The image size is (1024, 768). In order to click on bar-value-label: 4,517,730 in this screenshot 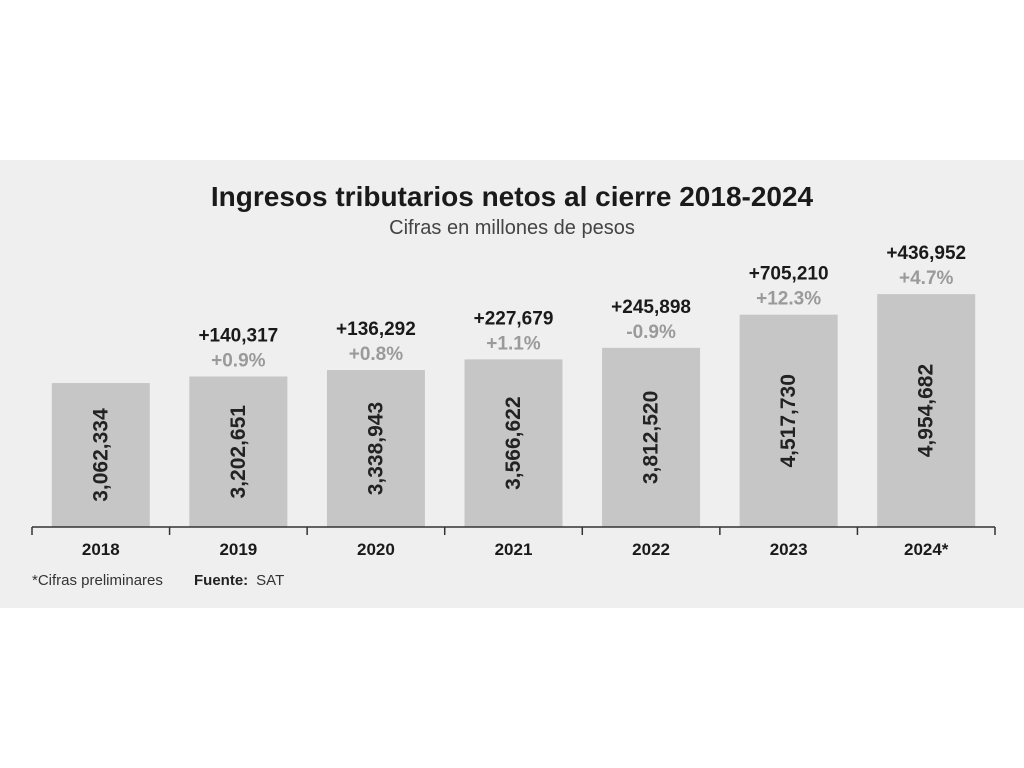, I will do `click(788, 420)`.